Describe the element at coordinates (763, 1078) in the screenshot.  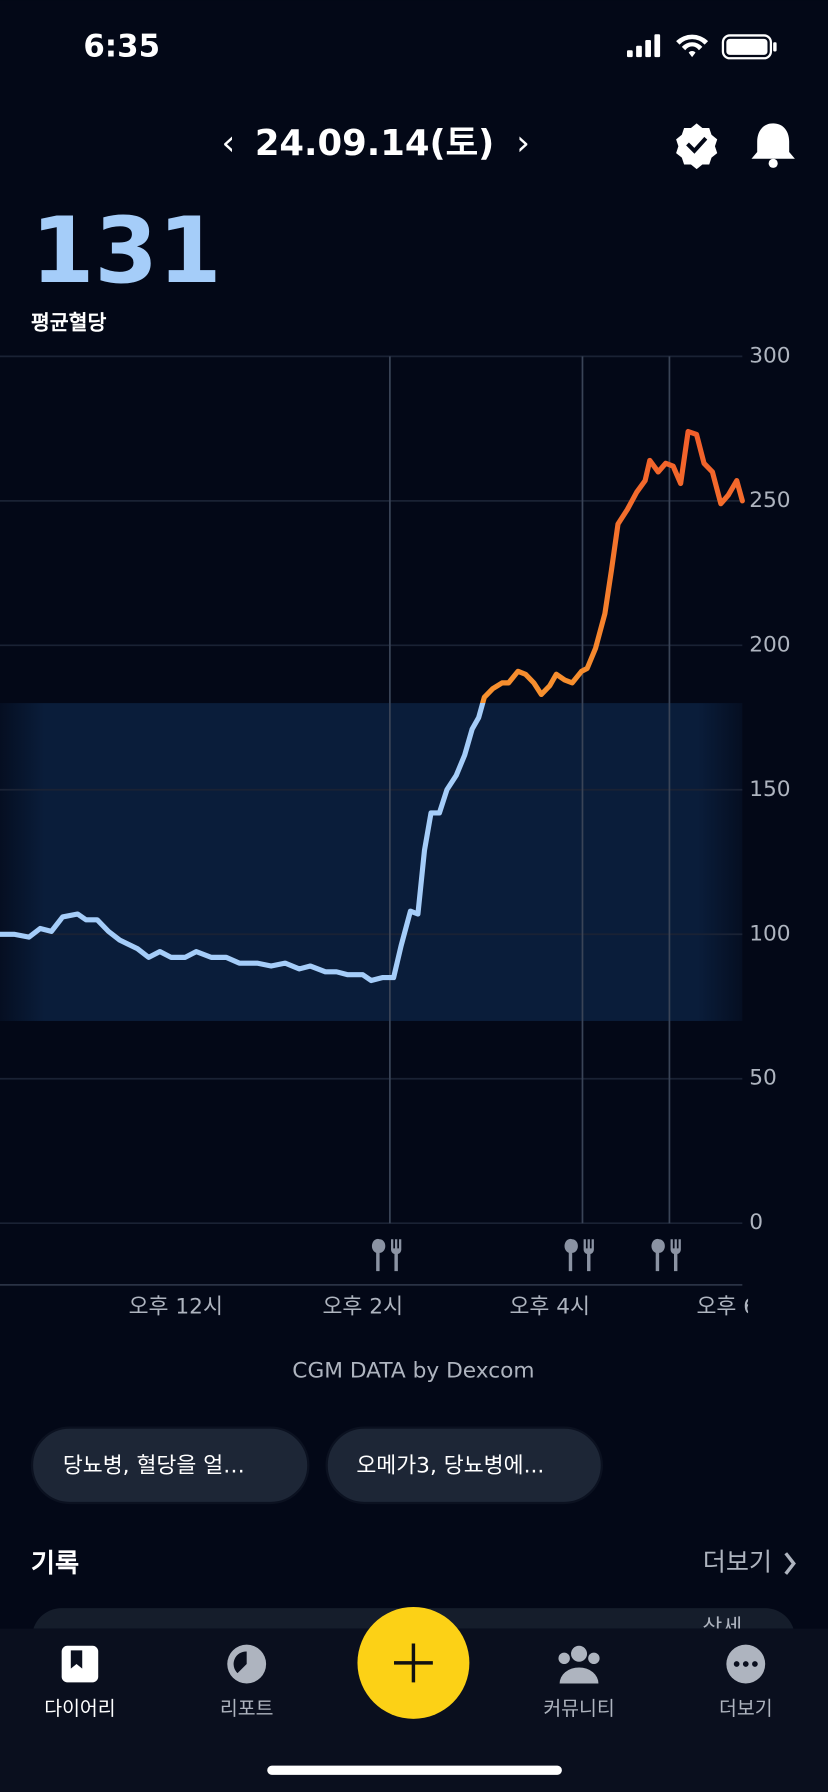
I see `y-tick-label: 50` at that location.